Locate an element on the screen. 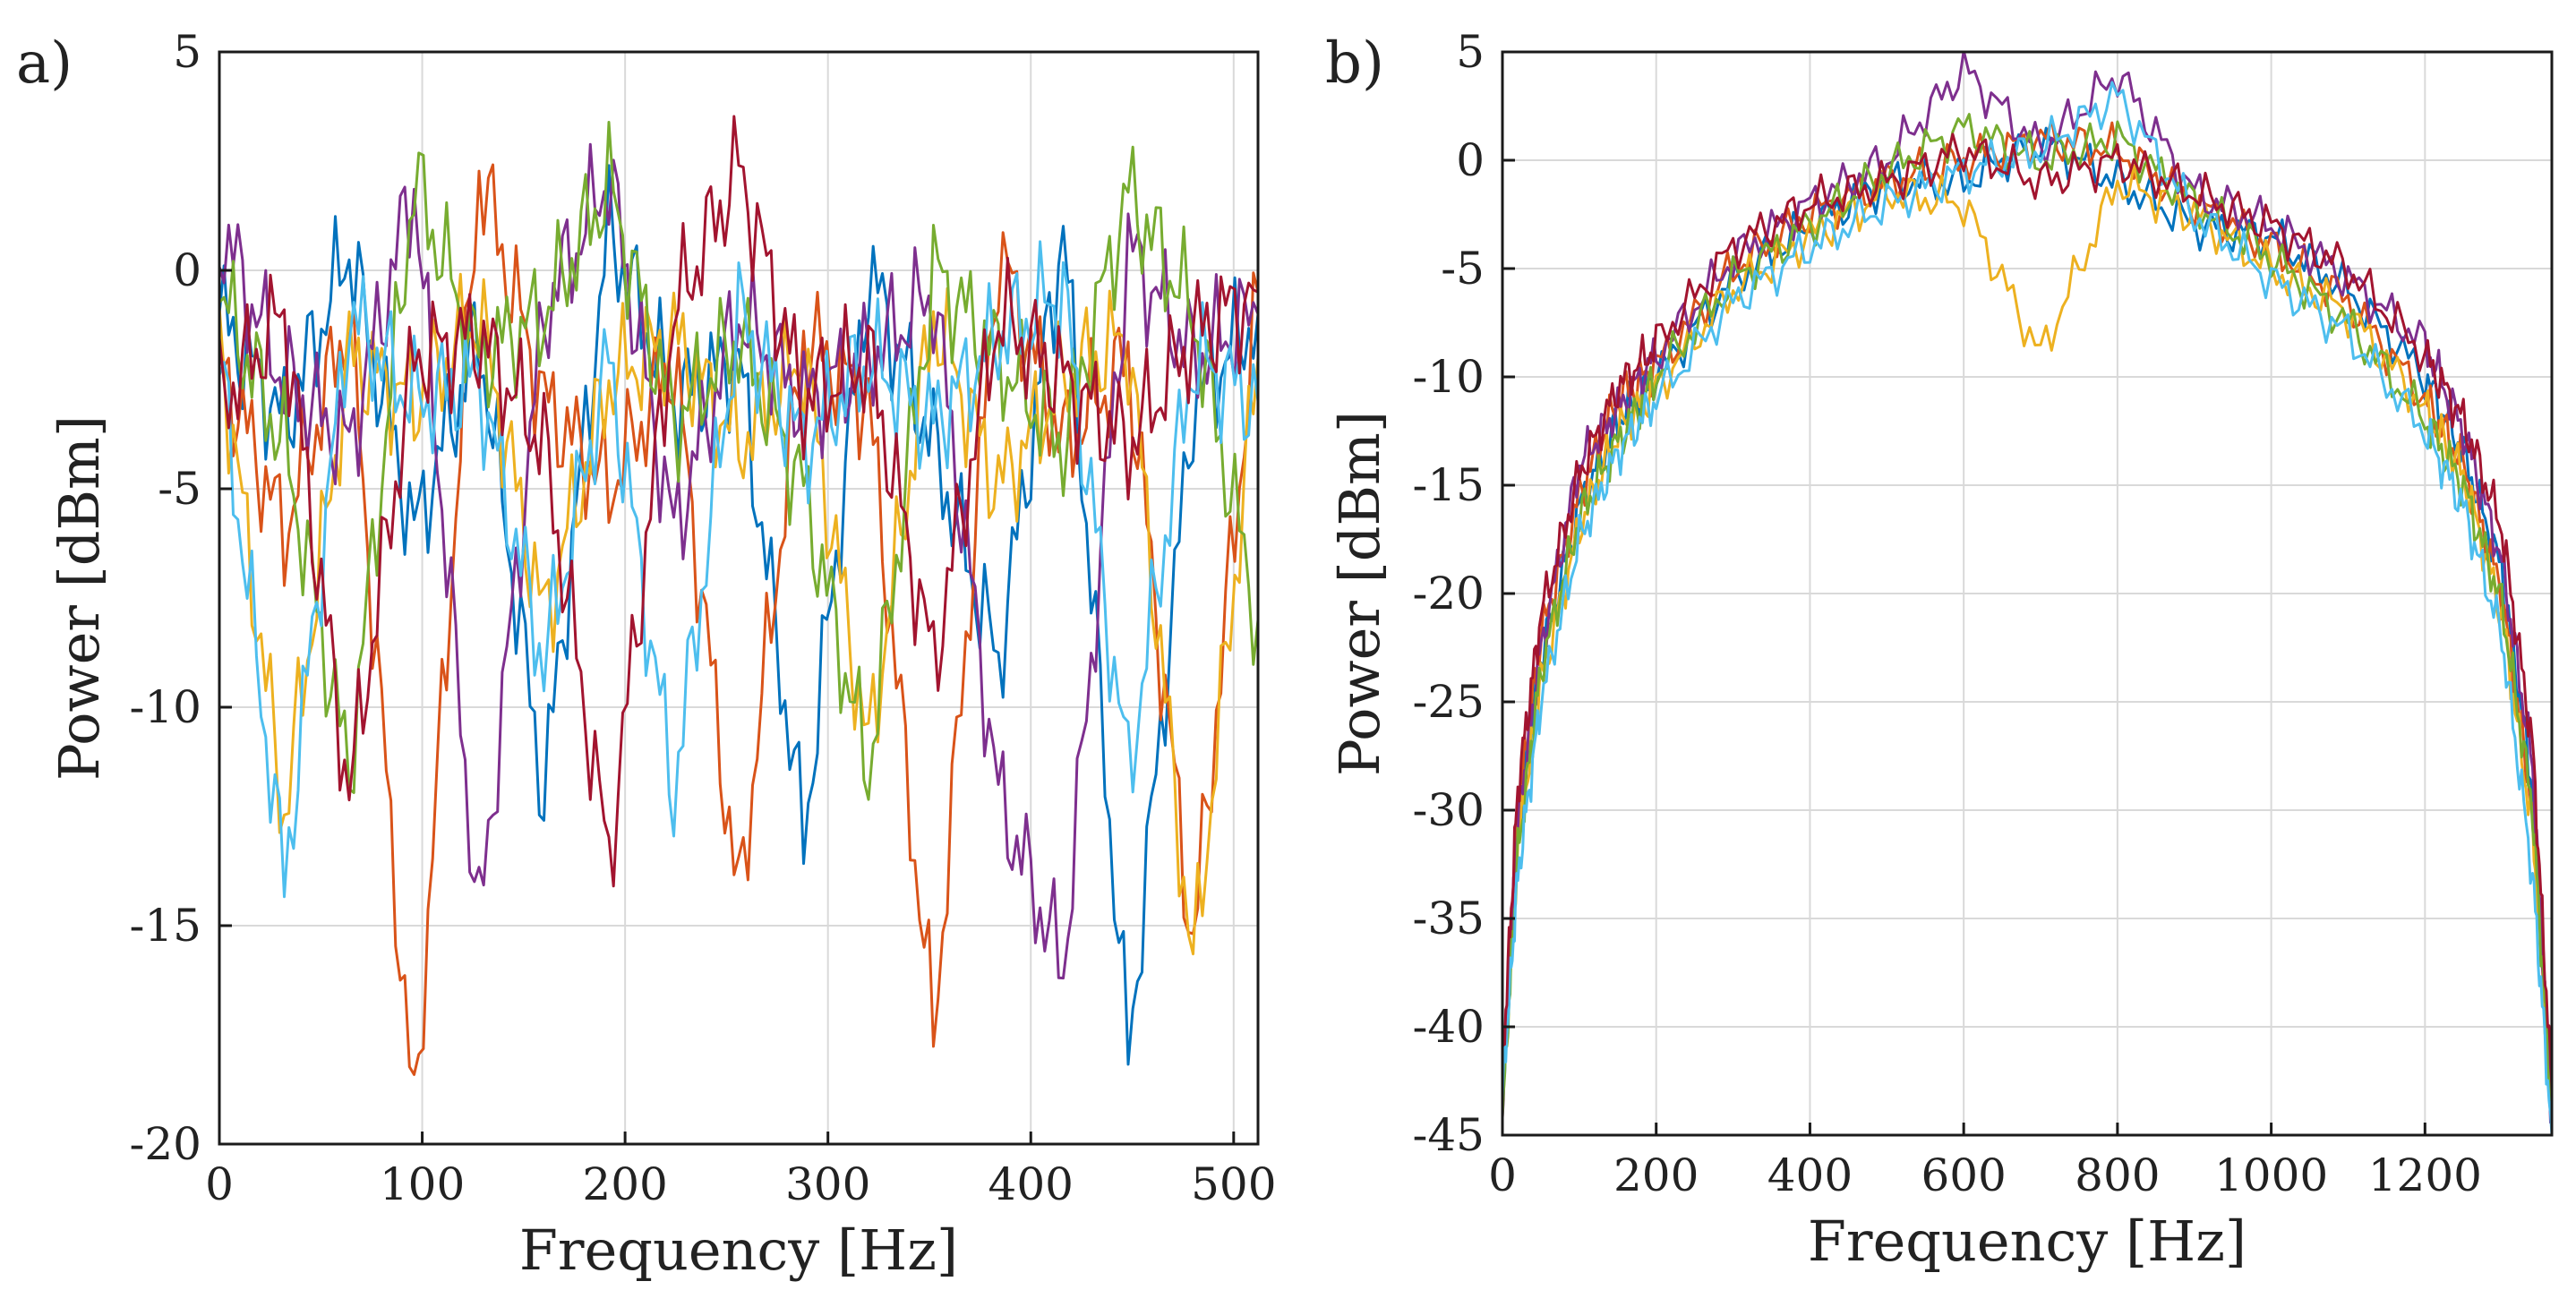 The image size is (2576, 1307). y-tick-label: -45 is located at coordinates (1448, 1135).